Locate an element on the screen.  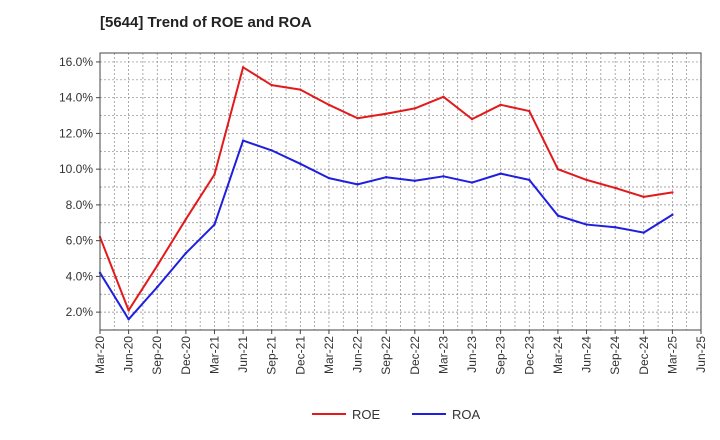
legend-label: ROA is located at coordinates (466, 414).